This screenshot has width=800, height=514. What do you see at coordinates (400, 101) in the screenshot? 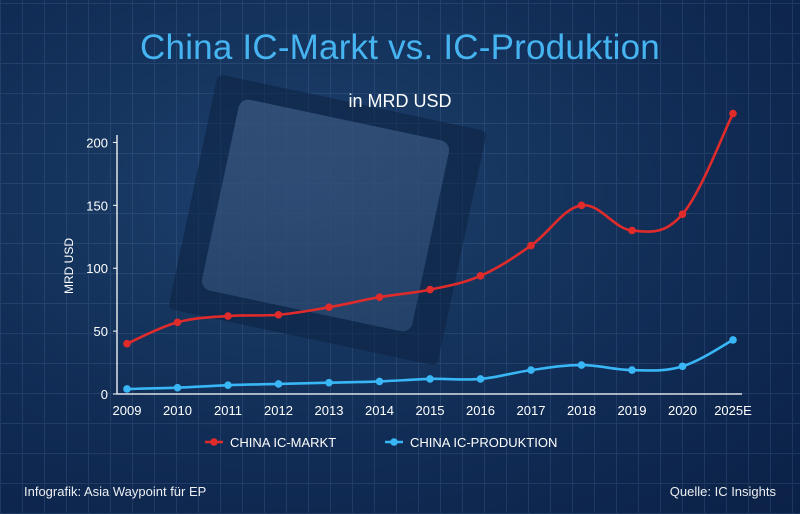
I see `chart-subtitle: in MRD USD` at bounding box center [400, 101].